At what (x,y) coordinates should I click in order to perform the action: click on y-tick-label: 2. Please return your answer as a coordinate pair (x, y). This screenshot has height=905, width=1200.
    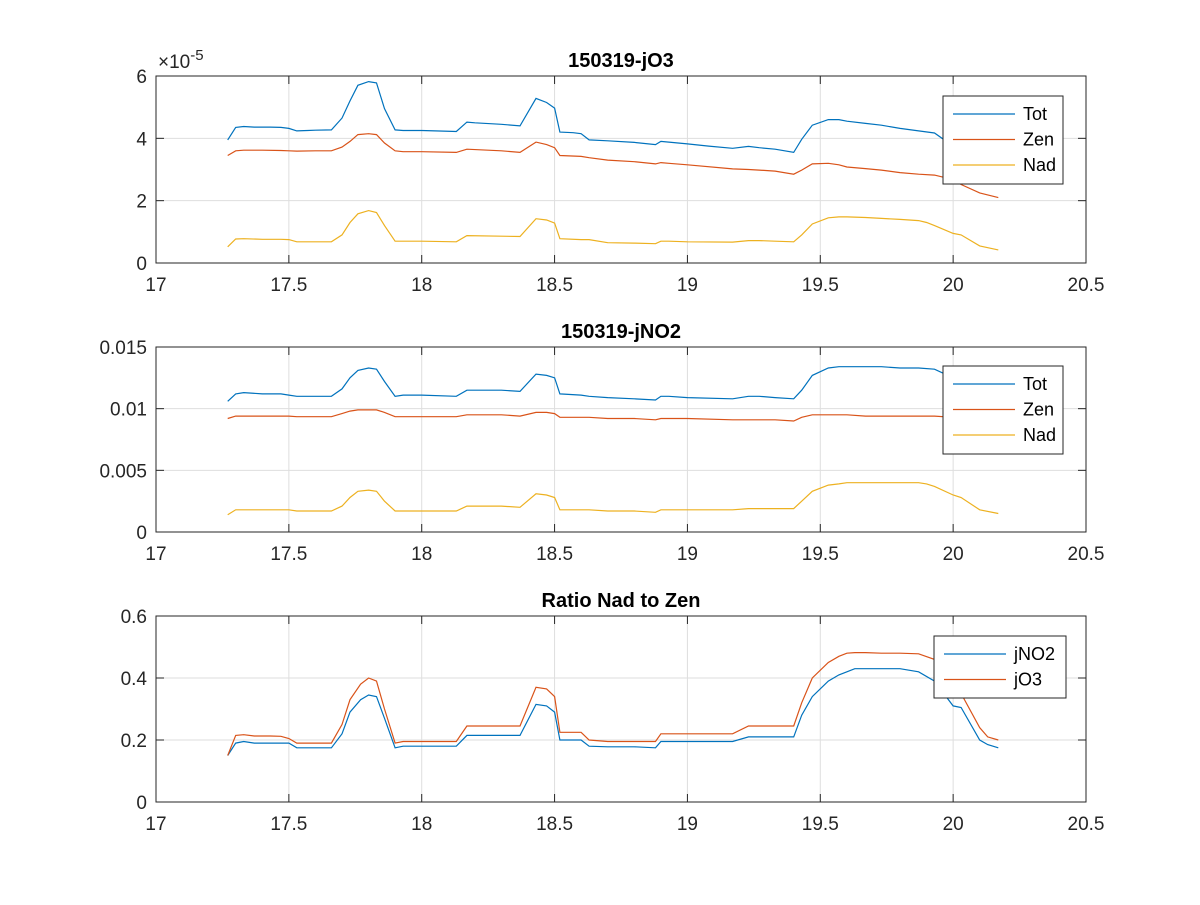
    Looking at the image, I should click on (141, 202).